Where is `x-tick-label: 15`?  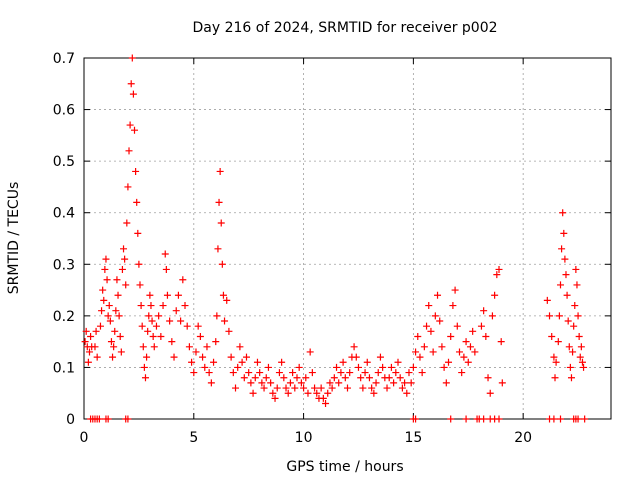 x-tick-label: 15 is located at coordinates (413, 438).